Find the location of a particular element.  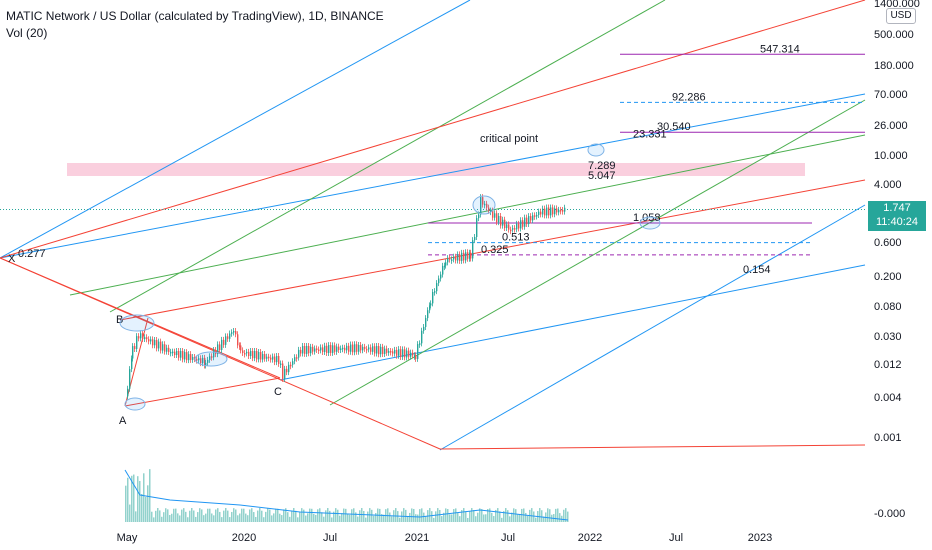

currency-button: USD is located at coordinates (901, 16).